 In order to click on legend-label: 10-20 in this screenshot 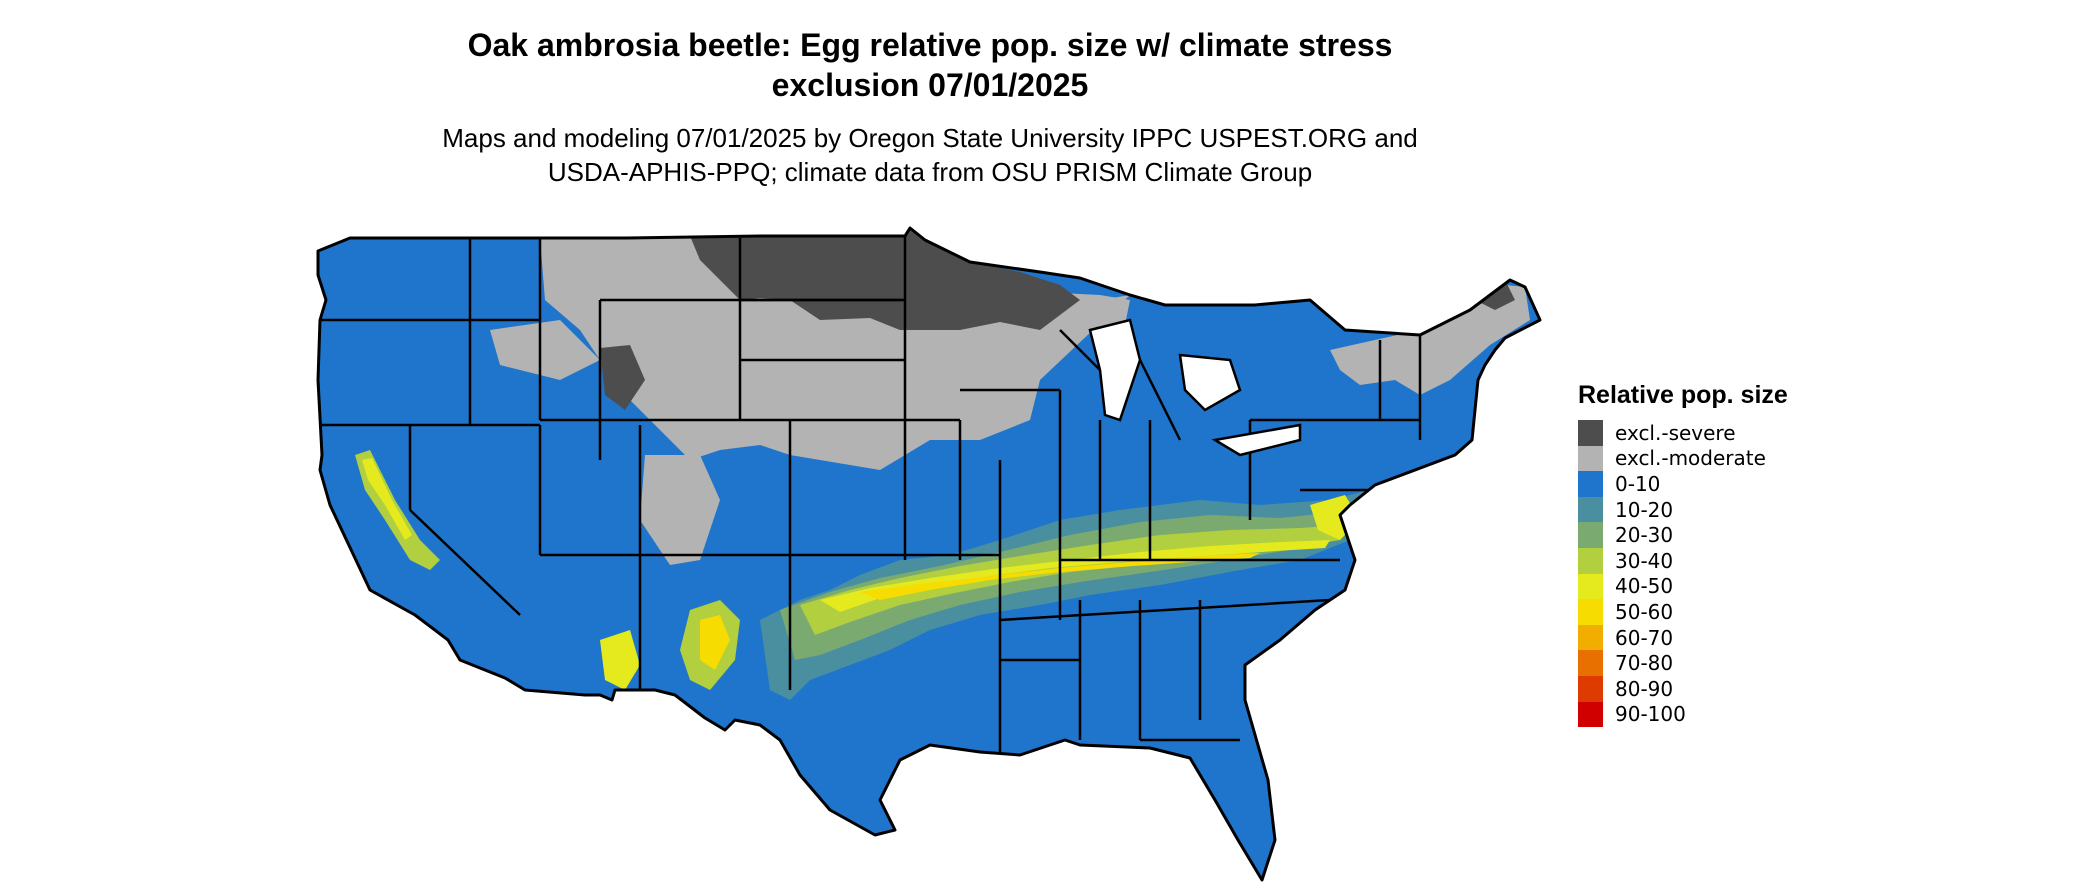, I will do `click(1644, 509)`.